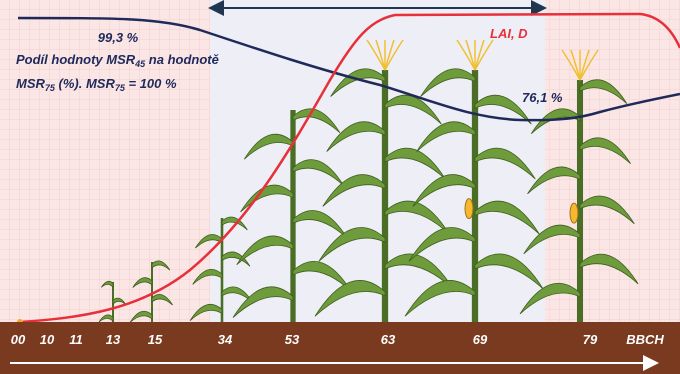 The width and height of the screenshot is (680, 374). What do you see at coordinates (76, 59) in the screenshot?
I see `caption-part: Podíl hodnoty MSR` at bounding box center [76, 59].